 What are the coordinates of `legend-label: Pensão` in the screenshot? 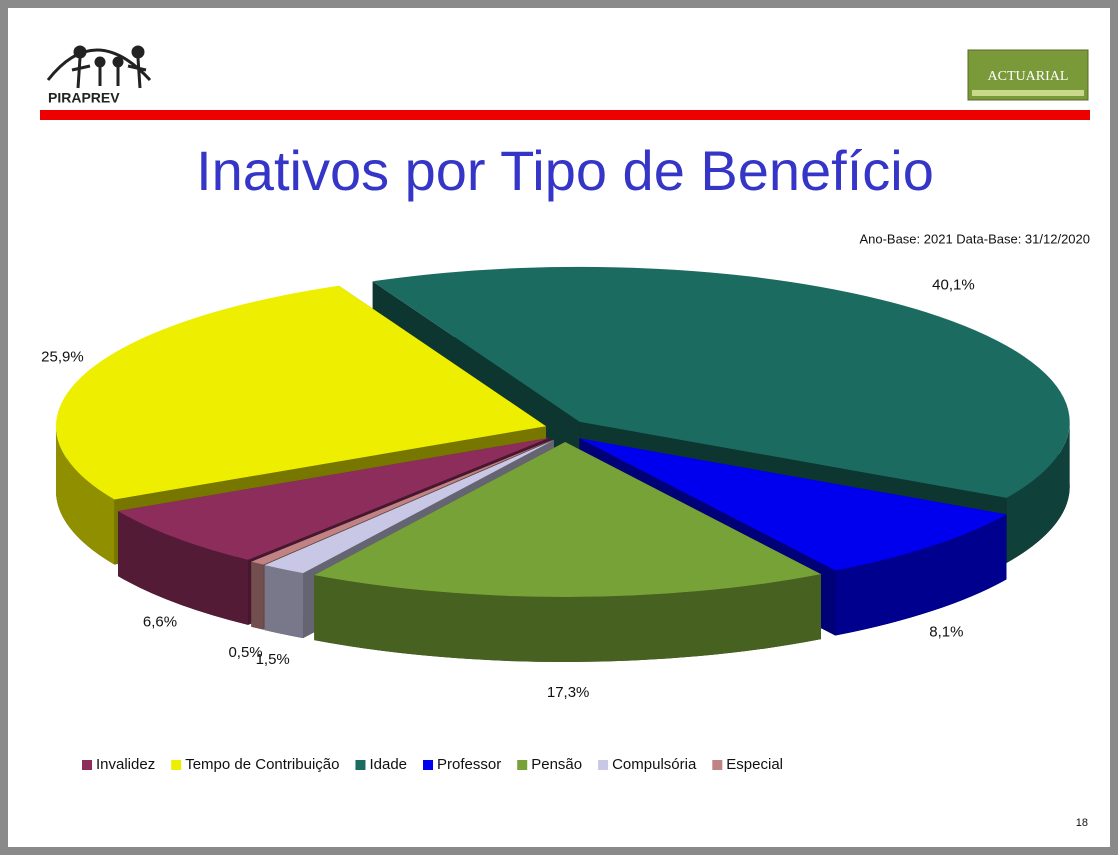 It's located at (556, 764).